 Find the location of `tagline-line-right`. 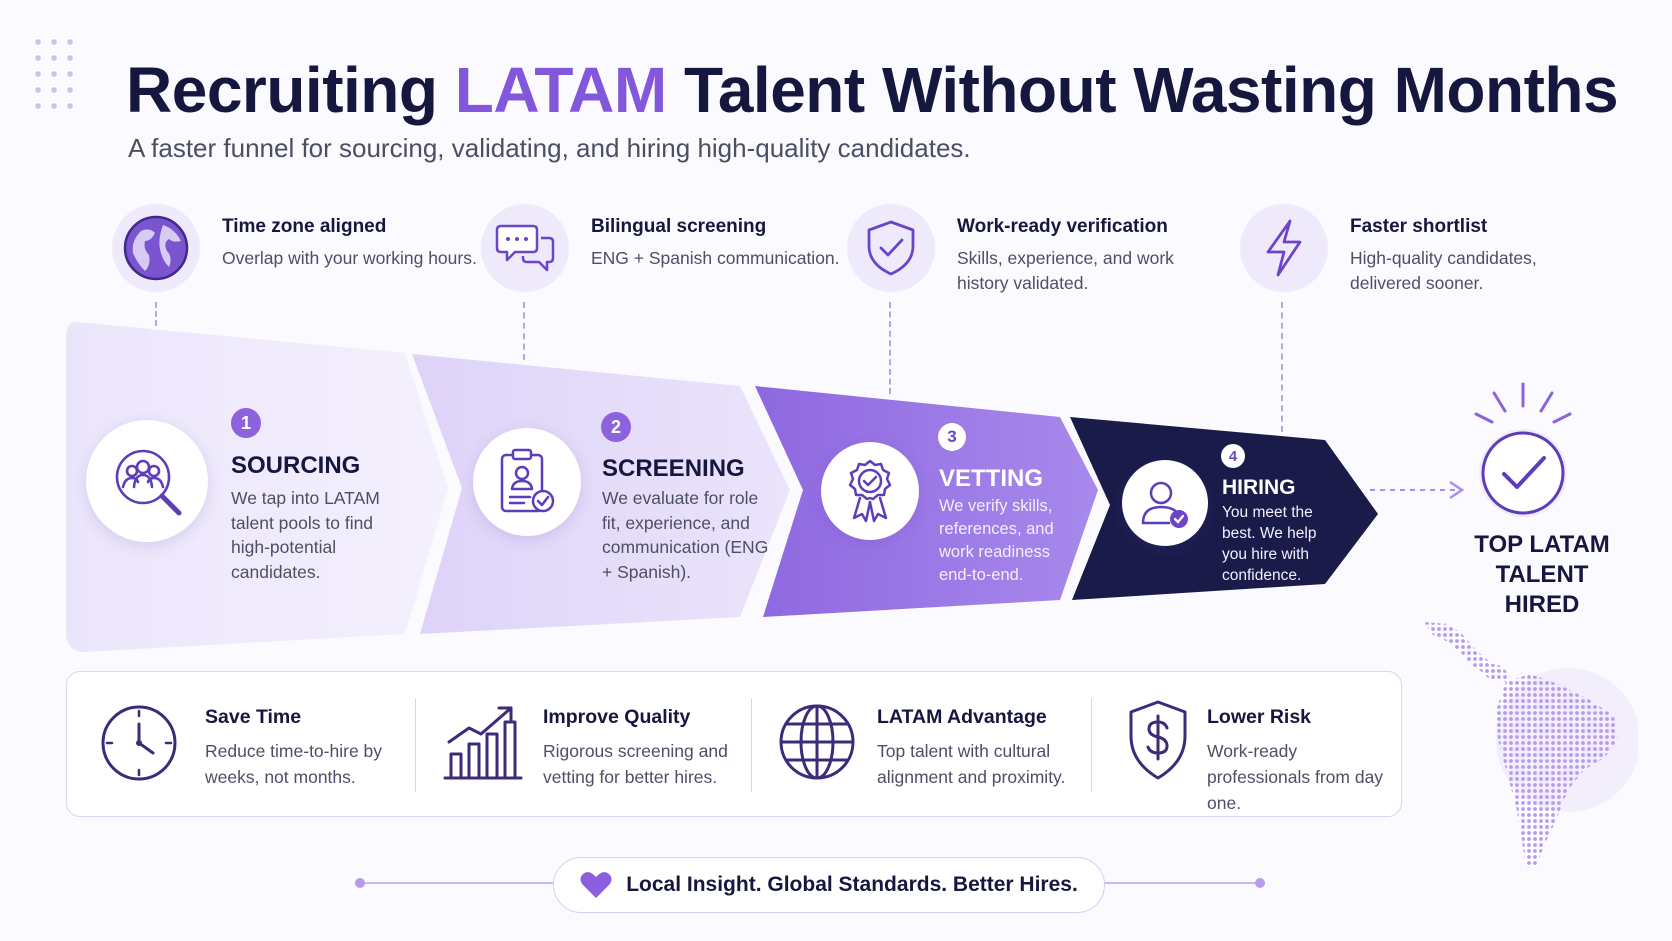

tagline-line-right is located at coordinates (1181, 883).